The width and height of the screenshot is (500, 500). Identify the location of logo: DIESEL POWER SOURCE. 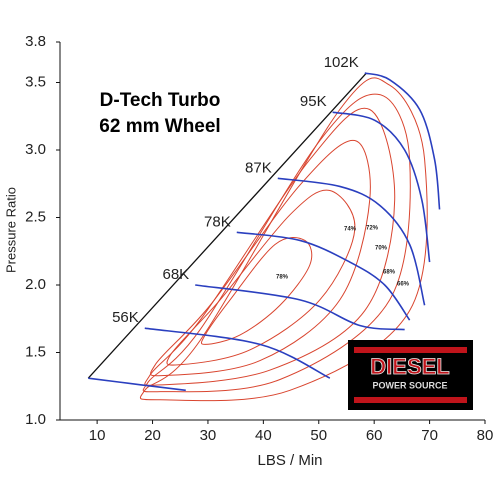
(410, 375).